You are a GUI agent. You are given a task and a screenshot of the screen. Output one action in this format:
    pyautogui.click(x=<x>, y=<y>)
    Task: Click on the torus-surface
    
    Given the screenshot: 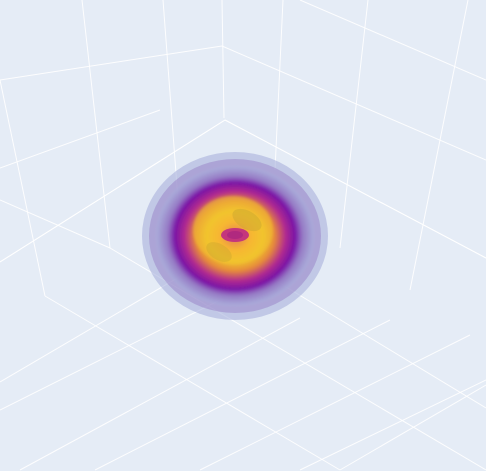 What is the action you would take?
    pyautogui.click(x=235, y=236)
    